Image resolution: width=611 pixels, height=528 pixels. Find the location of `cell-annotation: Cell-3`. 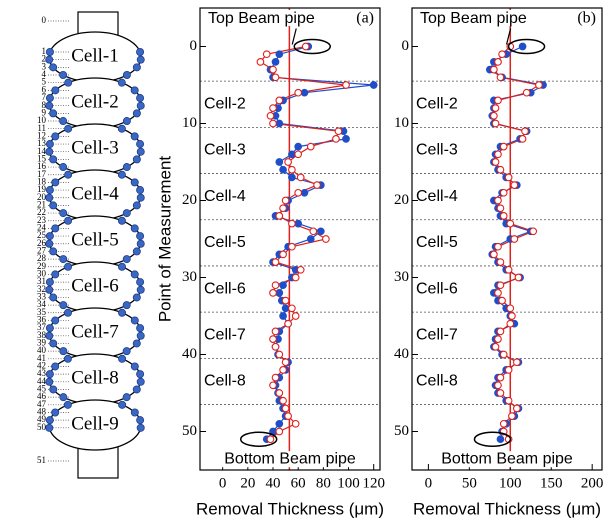

cell-annotation: Cell-3 is located at coordinates (225, 150).